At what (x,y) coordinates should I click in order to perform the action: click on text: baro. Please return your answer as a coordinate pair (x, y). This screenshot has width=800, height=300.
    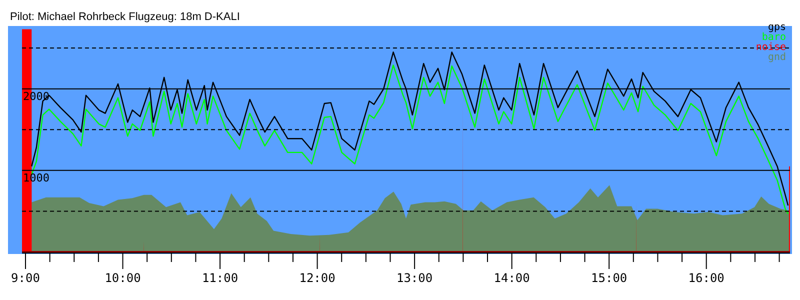
    Looking at the image, I should click on (774, 37).